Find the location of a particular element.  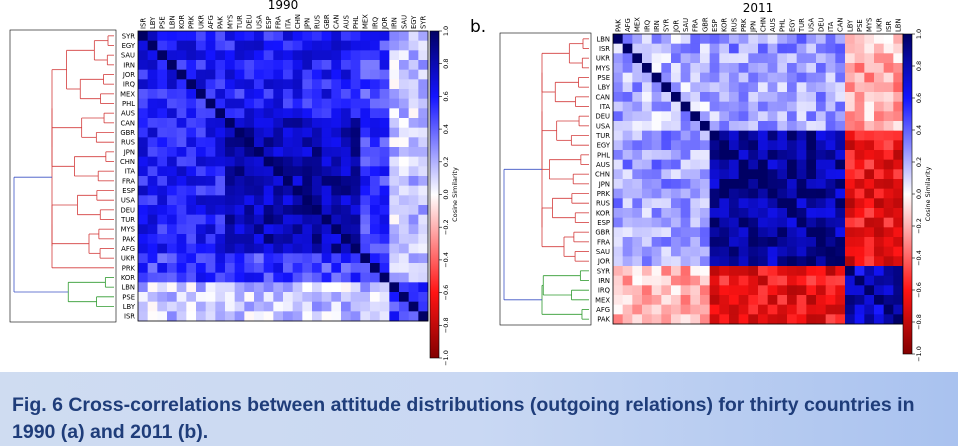

column-tick-label: CHN is located at coordinates (763, 24).